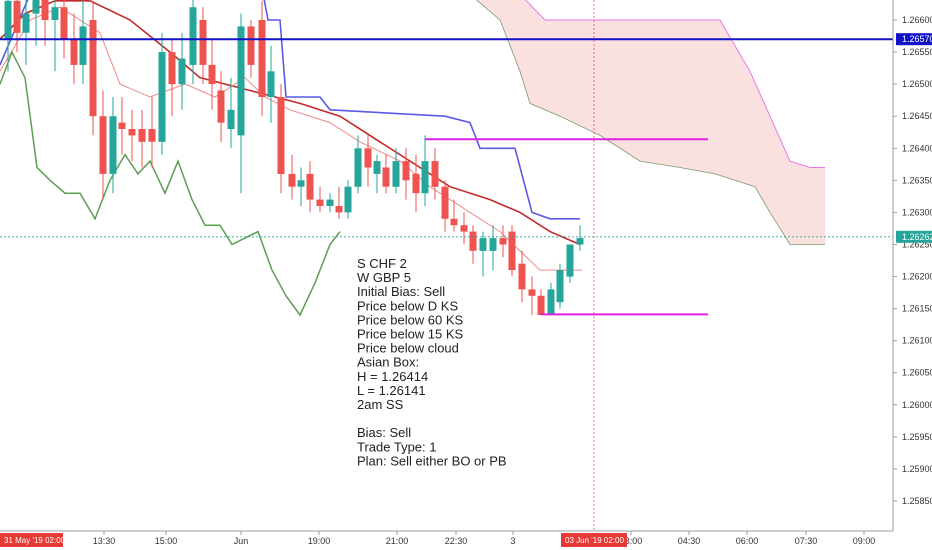 This screenshot has width=932, height=550. Describe the element at coordinates (397, 446) in the screenshot. I see `annotation-line: Trade Type: 1` at that location.